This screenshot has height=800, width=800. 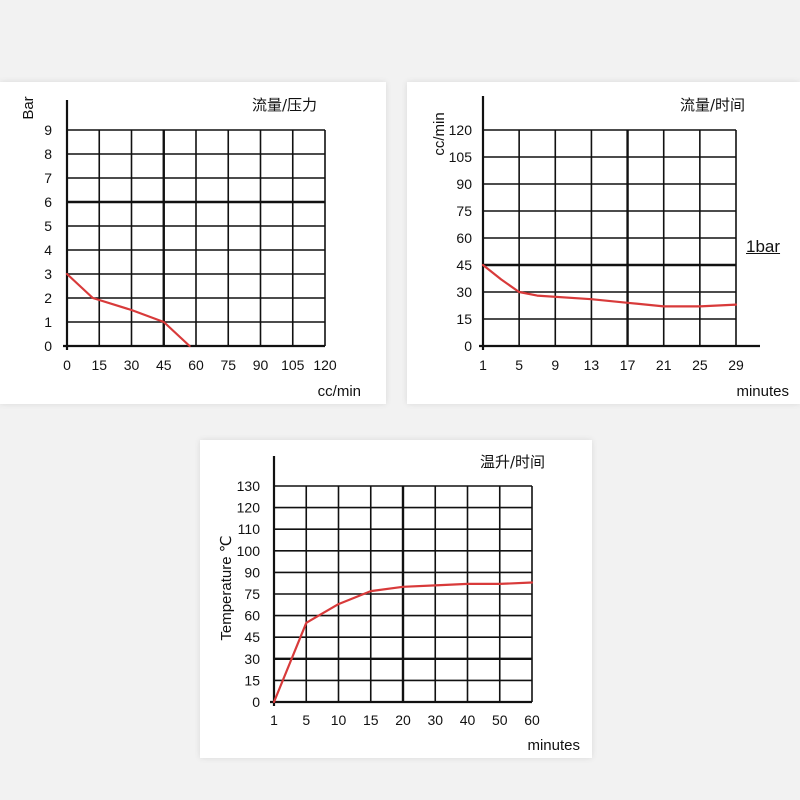 What do you see at coordinates (609, 285) in the screenshot?
I see `flow-series-line` at bounding box center [609, 285].